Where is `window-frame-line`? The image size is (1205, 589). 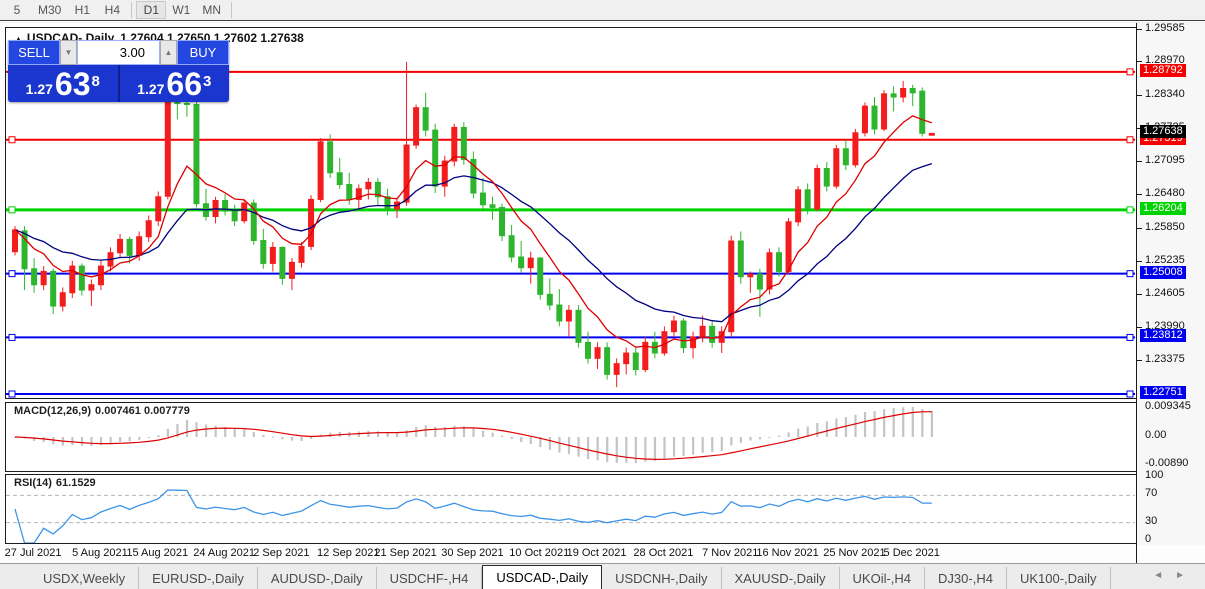
window-frame-line is located at coordinates (602, 21).